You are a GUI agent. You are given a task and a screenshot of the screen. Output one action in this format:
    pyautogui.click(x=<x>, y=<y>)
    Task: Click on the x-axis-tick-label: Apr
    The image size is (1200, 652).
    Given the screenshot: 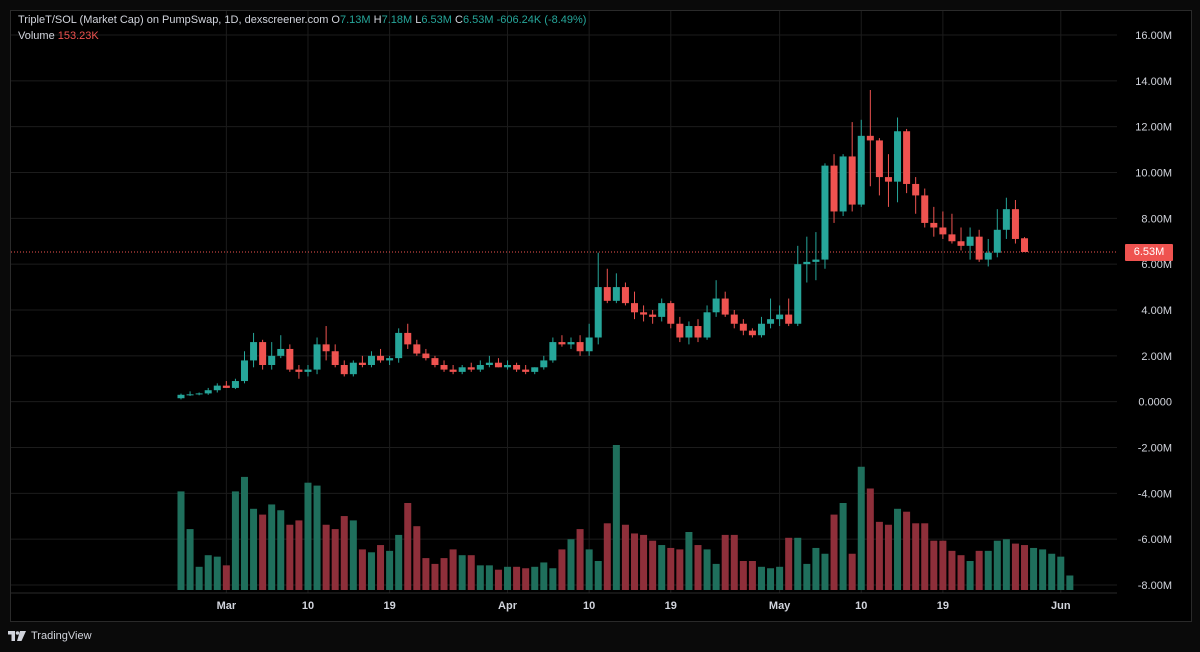 What is the action you would take?
    pyautogui.click(x=508, y=606)
    